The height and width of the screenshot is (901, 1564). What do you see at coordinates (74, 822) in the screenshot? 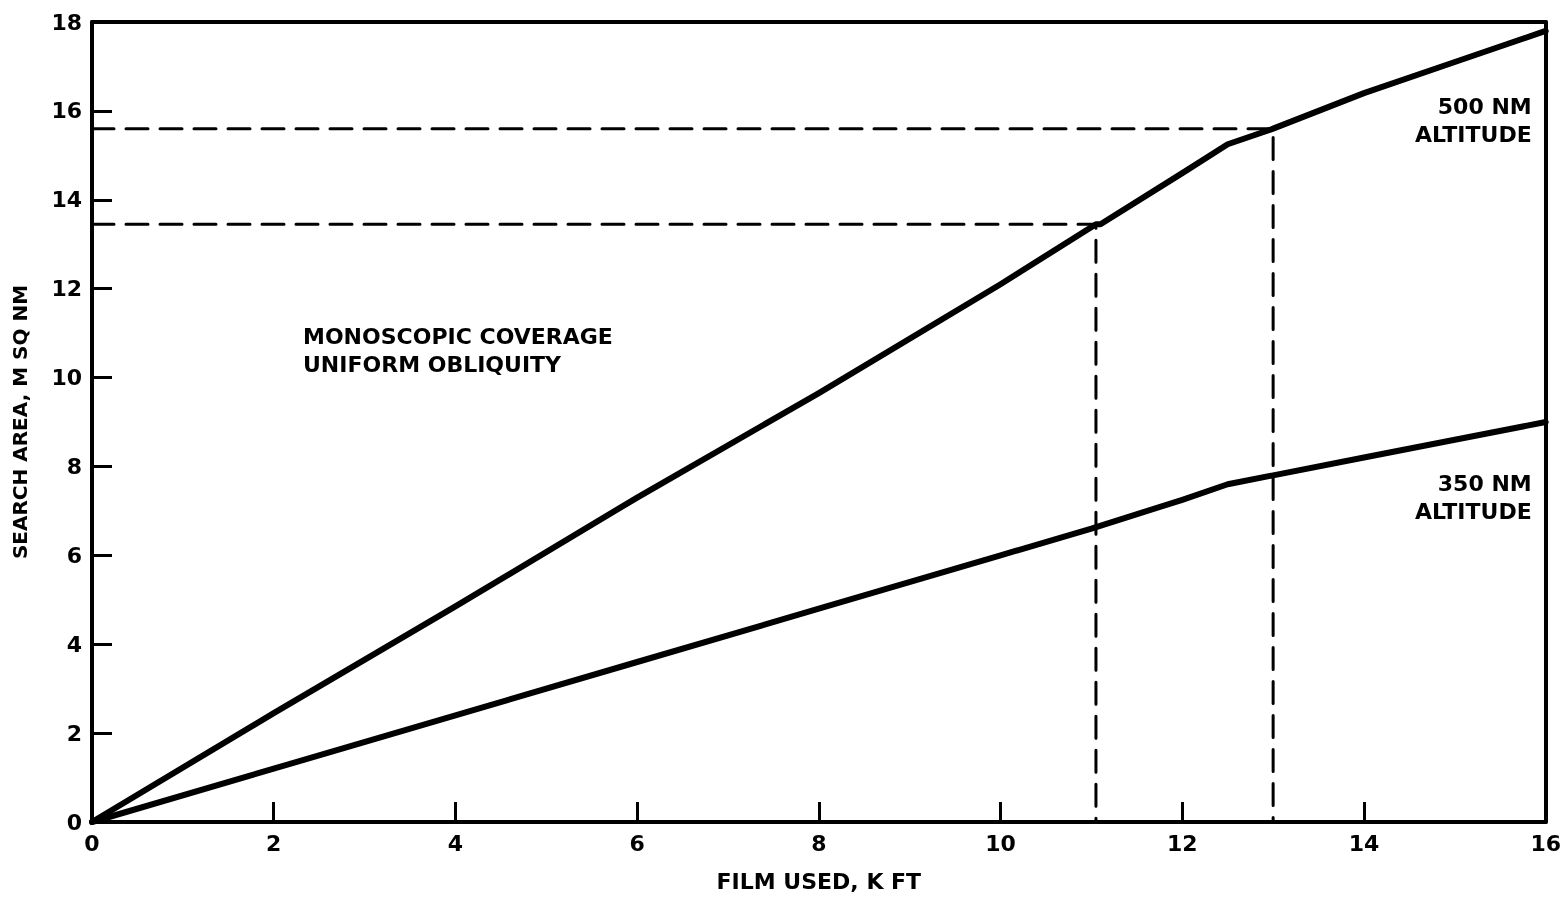
I see `y-tick-label: 0` at bounding box center [74, 822].